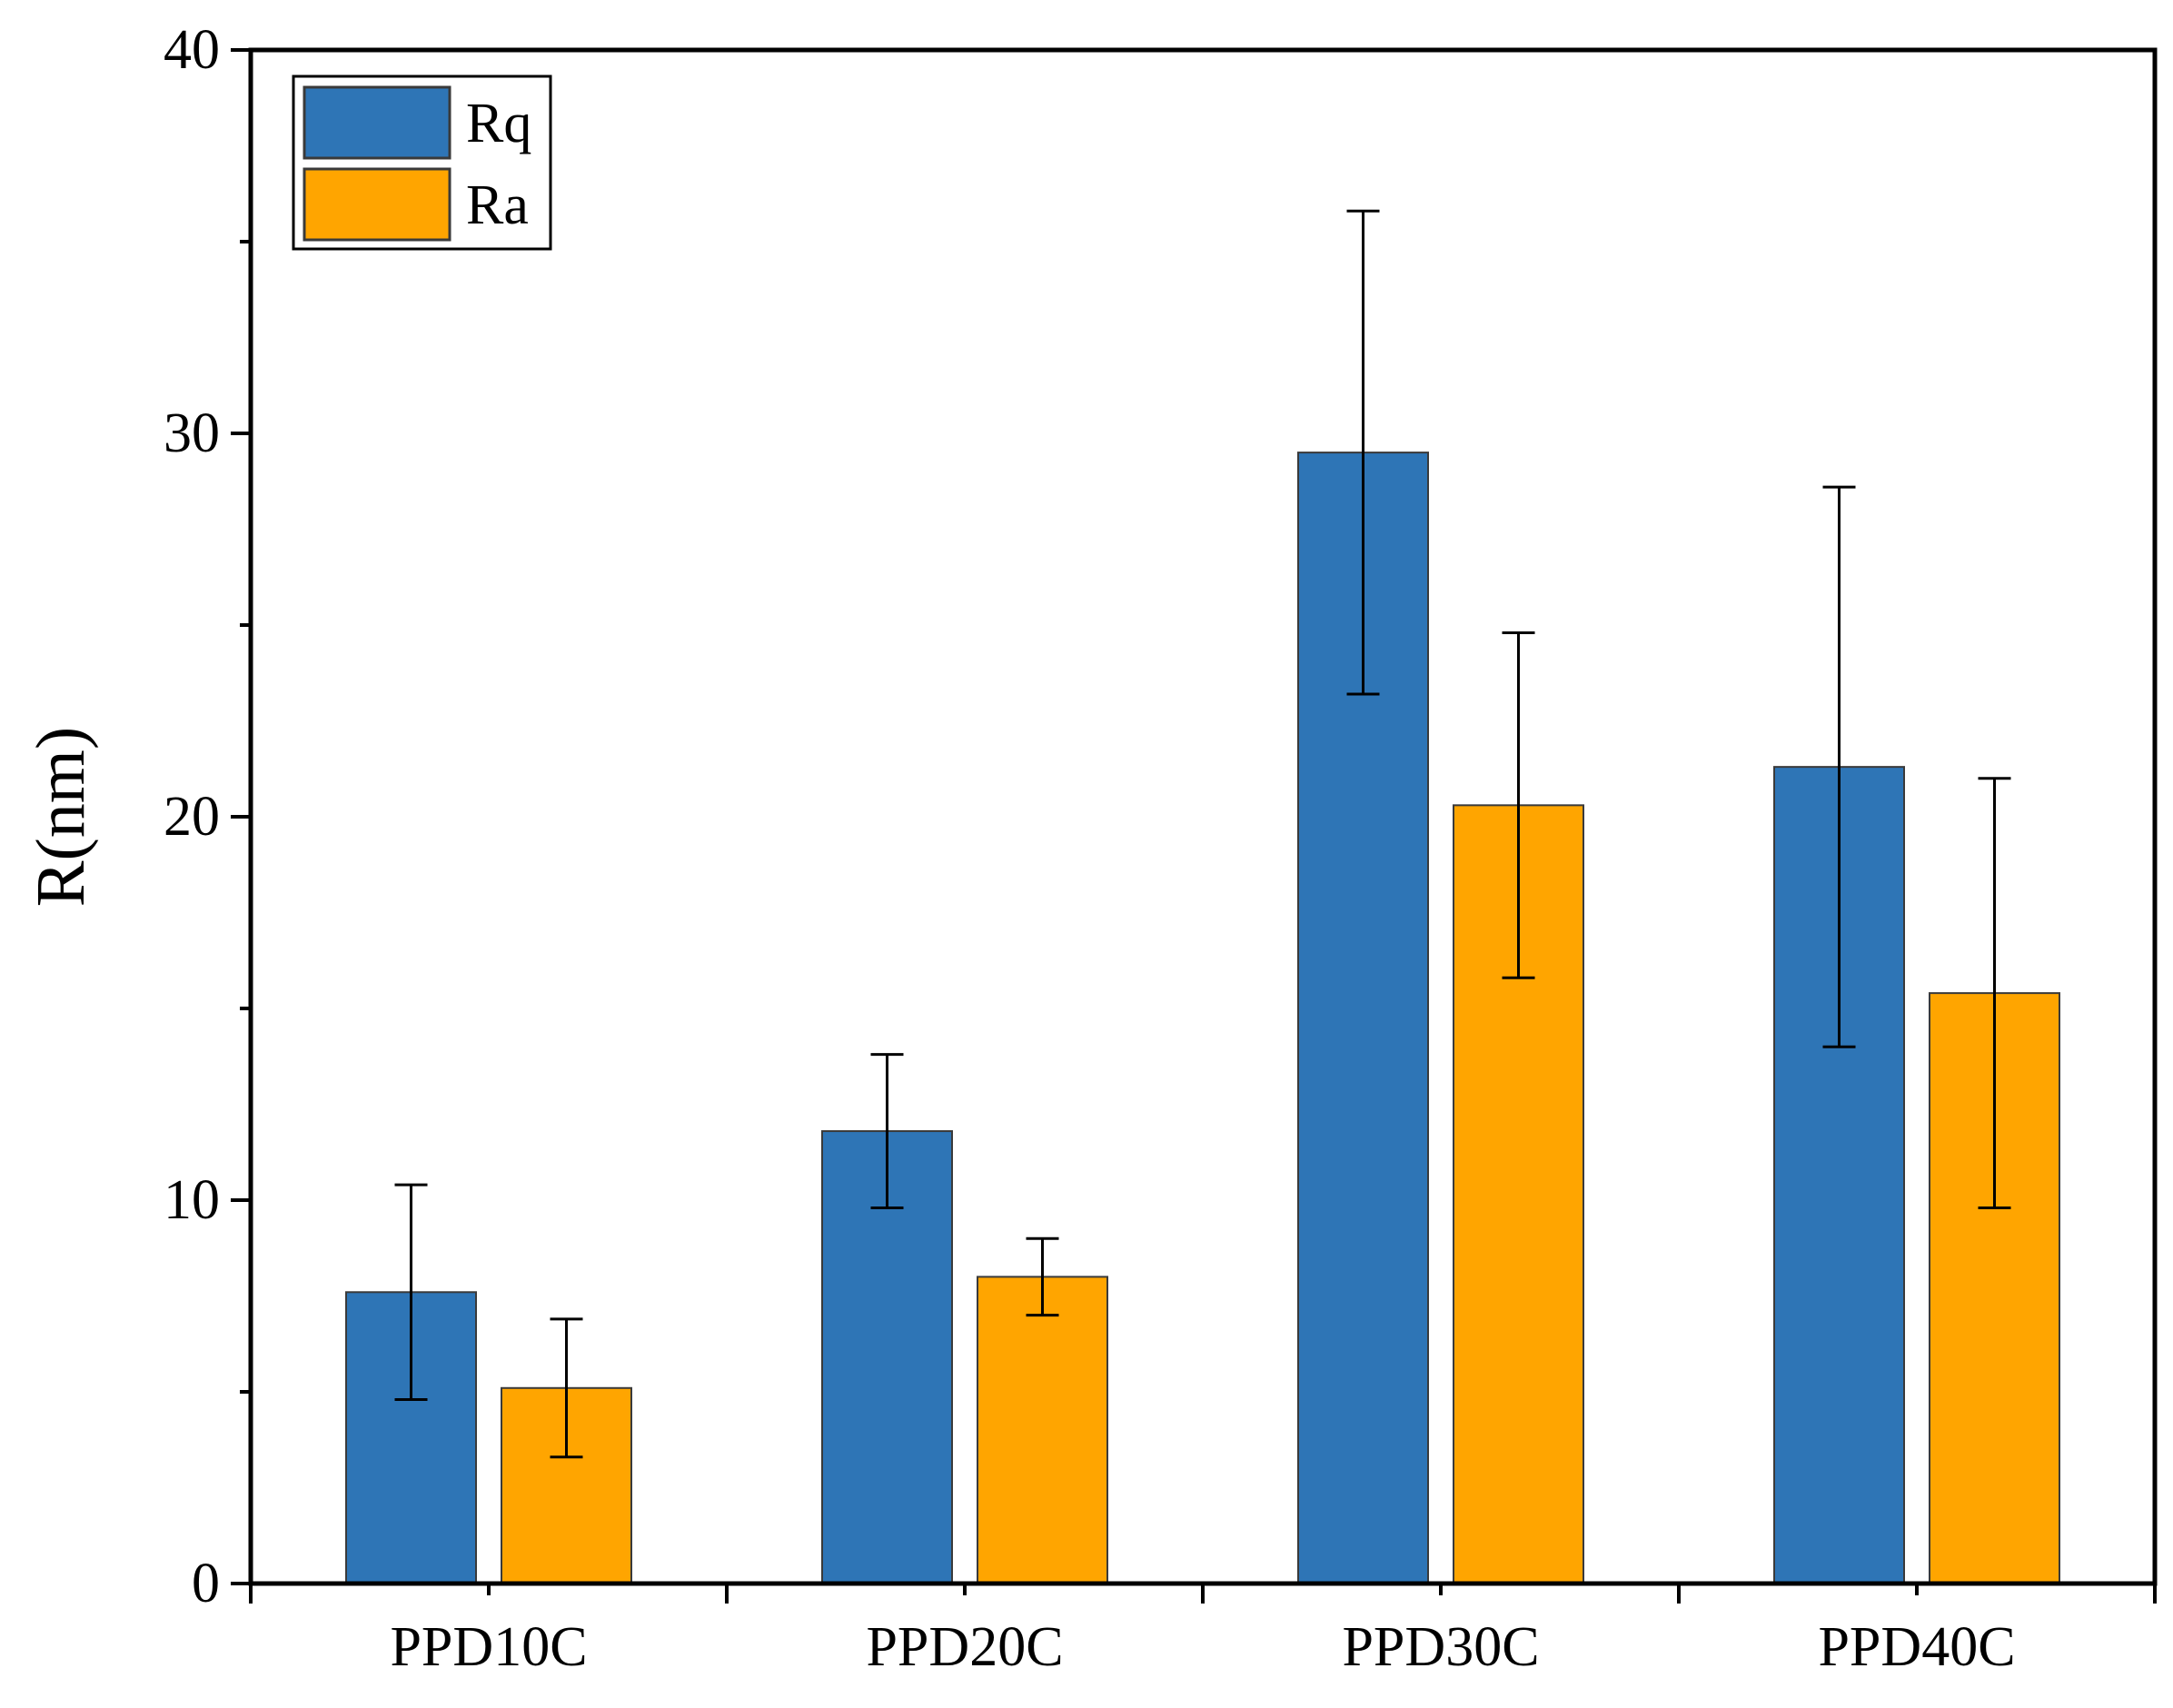 The height and width of the screenshot is (1708, 2173). Describe the element at coordinates (192, 817) in the screenshot. I see `y-tick-label: 20` at that location.